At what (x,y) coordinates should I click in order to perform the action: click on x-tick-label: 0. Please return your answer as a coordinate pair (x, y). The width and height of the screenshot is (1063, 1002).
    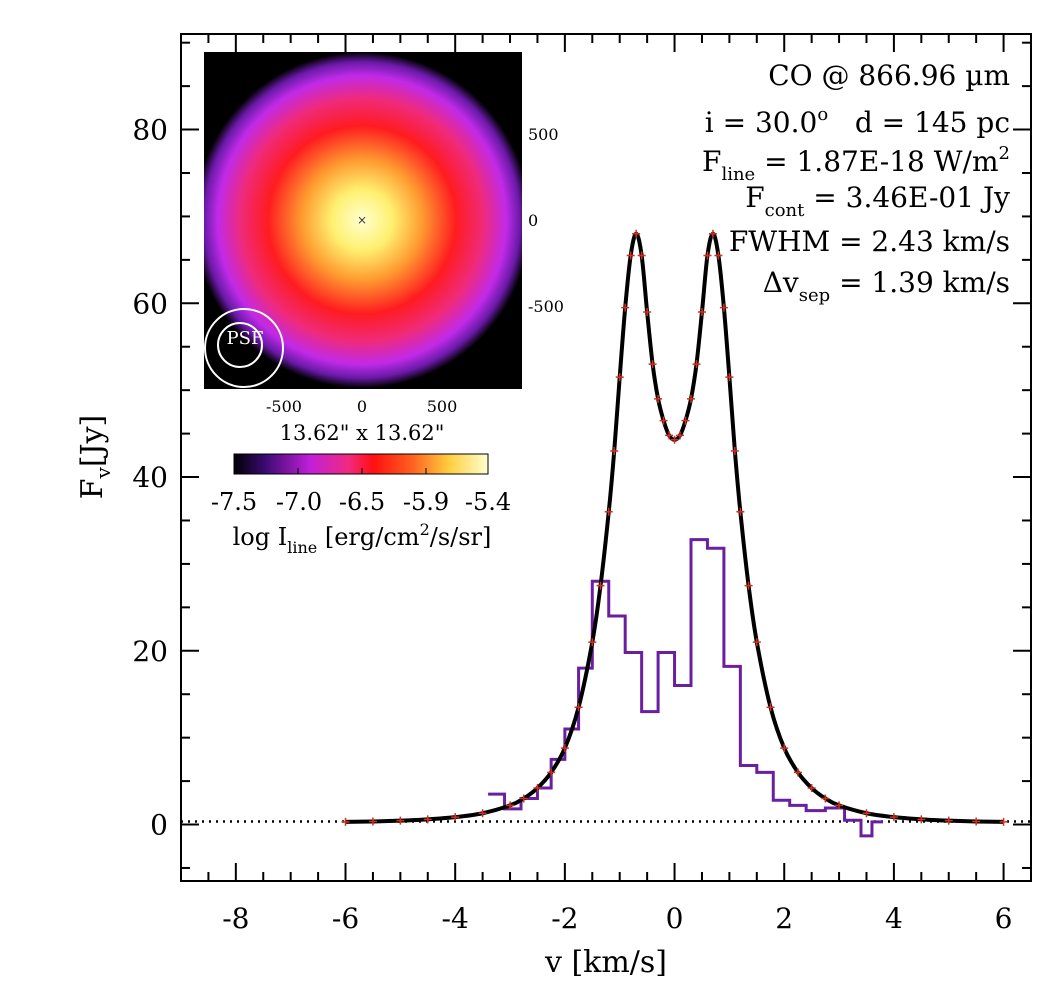
    Looking at the image, I should click on (675, 918).